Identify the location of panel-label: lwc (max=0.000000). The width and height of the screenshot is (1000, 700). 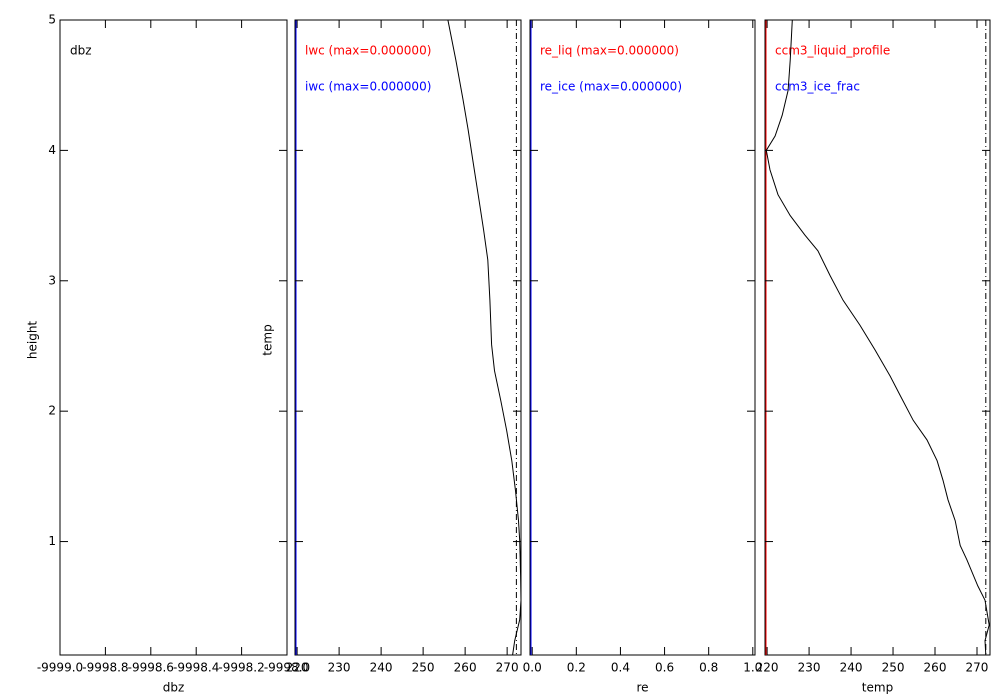
(368, 51).